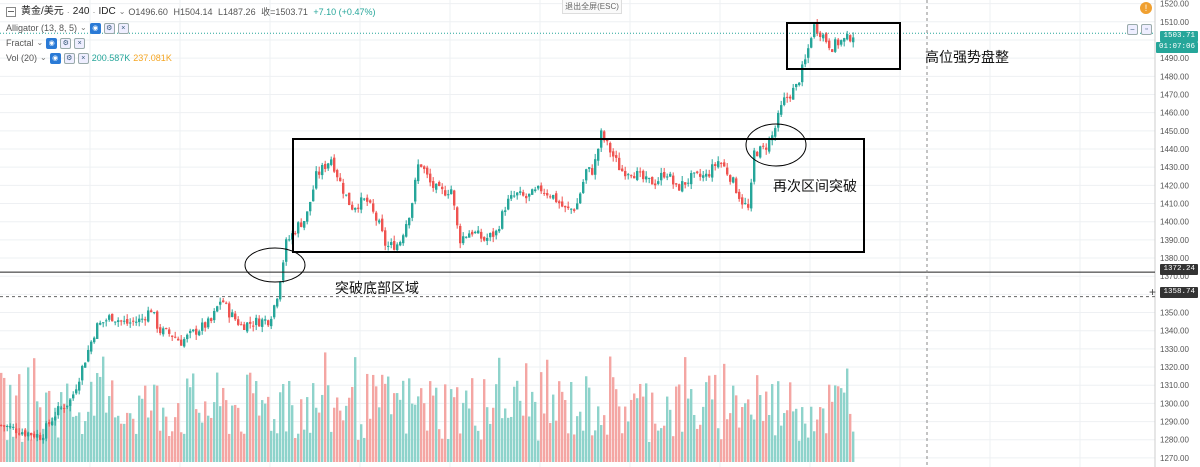 The image size is (1200, 467). I want to click on range-breakout-ellipse, so click(776, 145).